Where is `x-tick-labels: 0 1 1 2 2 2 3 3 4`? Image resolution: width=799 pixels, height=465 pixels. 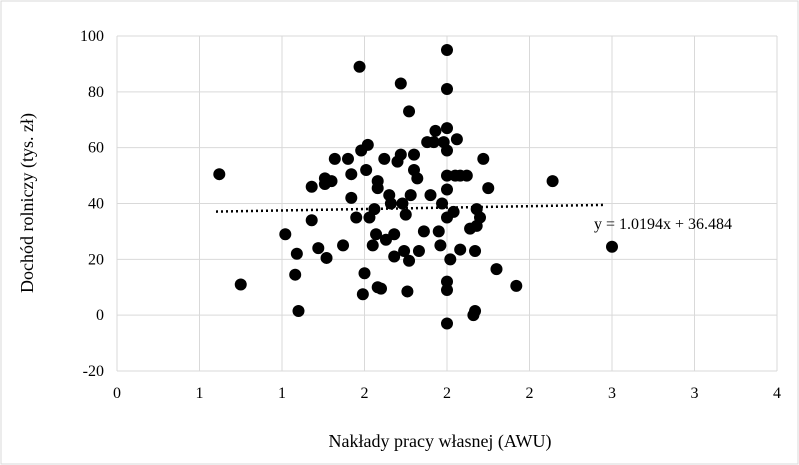
x-tick-labels: 0 1 1 2 2 2 3 3 4 is located at coordinates (447, 393).